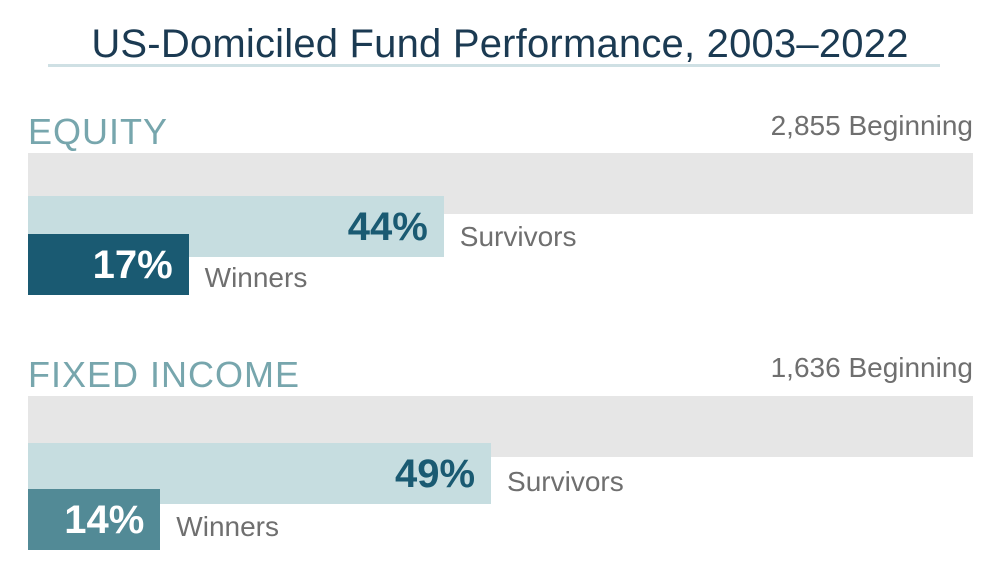 The width and height of the screenshot is (1000, 572). I want to click on chart-title: US-Domiciled Fund Performance, 2003–2022, so click(500, 44).